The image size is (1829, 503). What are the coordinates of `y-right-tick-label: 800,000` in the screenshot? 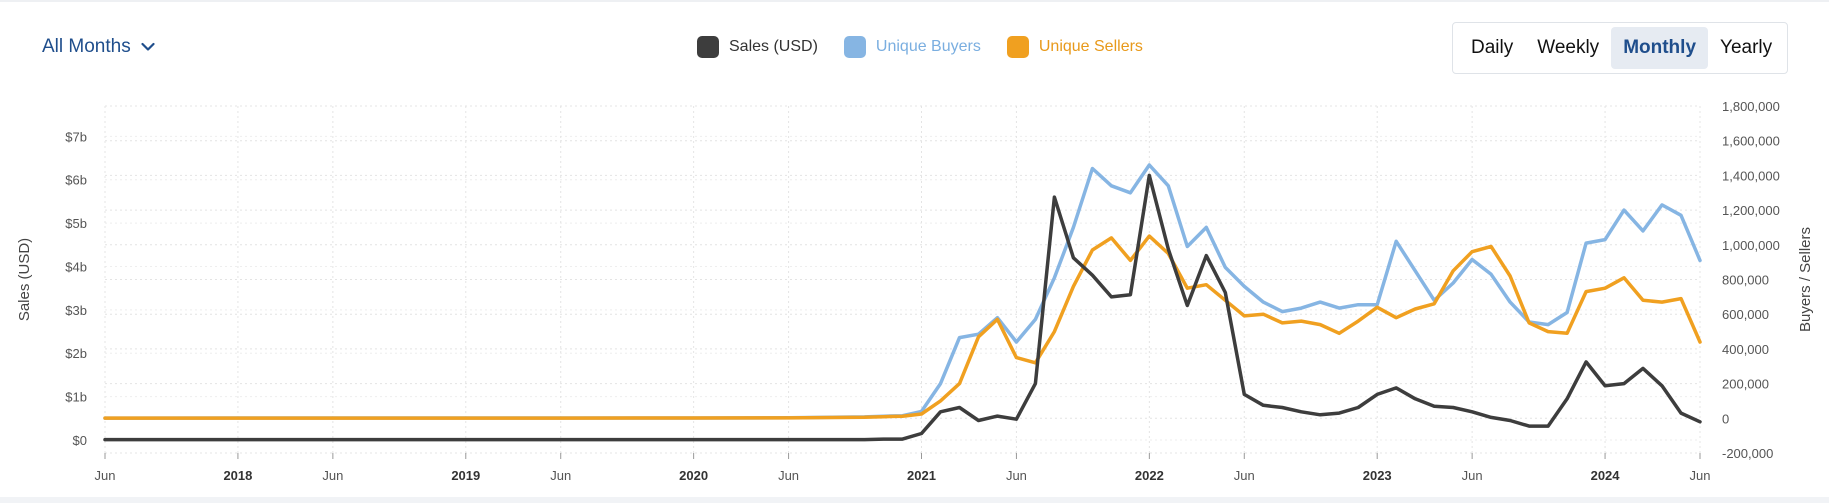 It's located at (1745, 280).